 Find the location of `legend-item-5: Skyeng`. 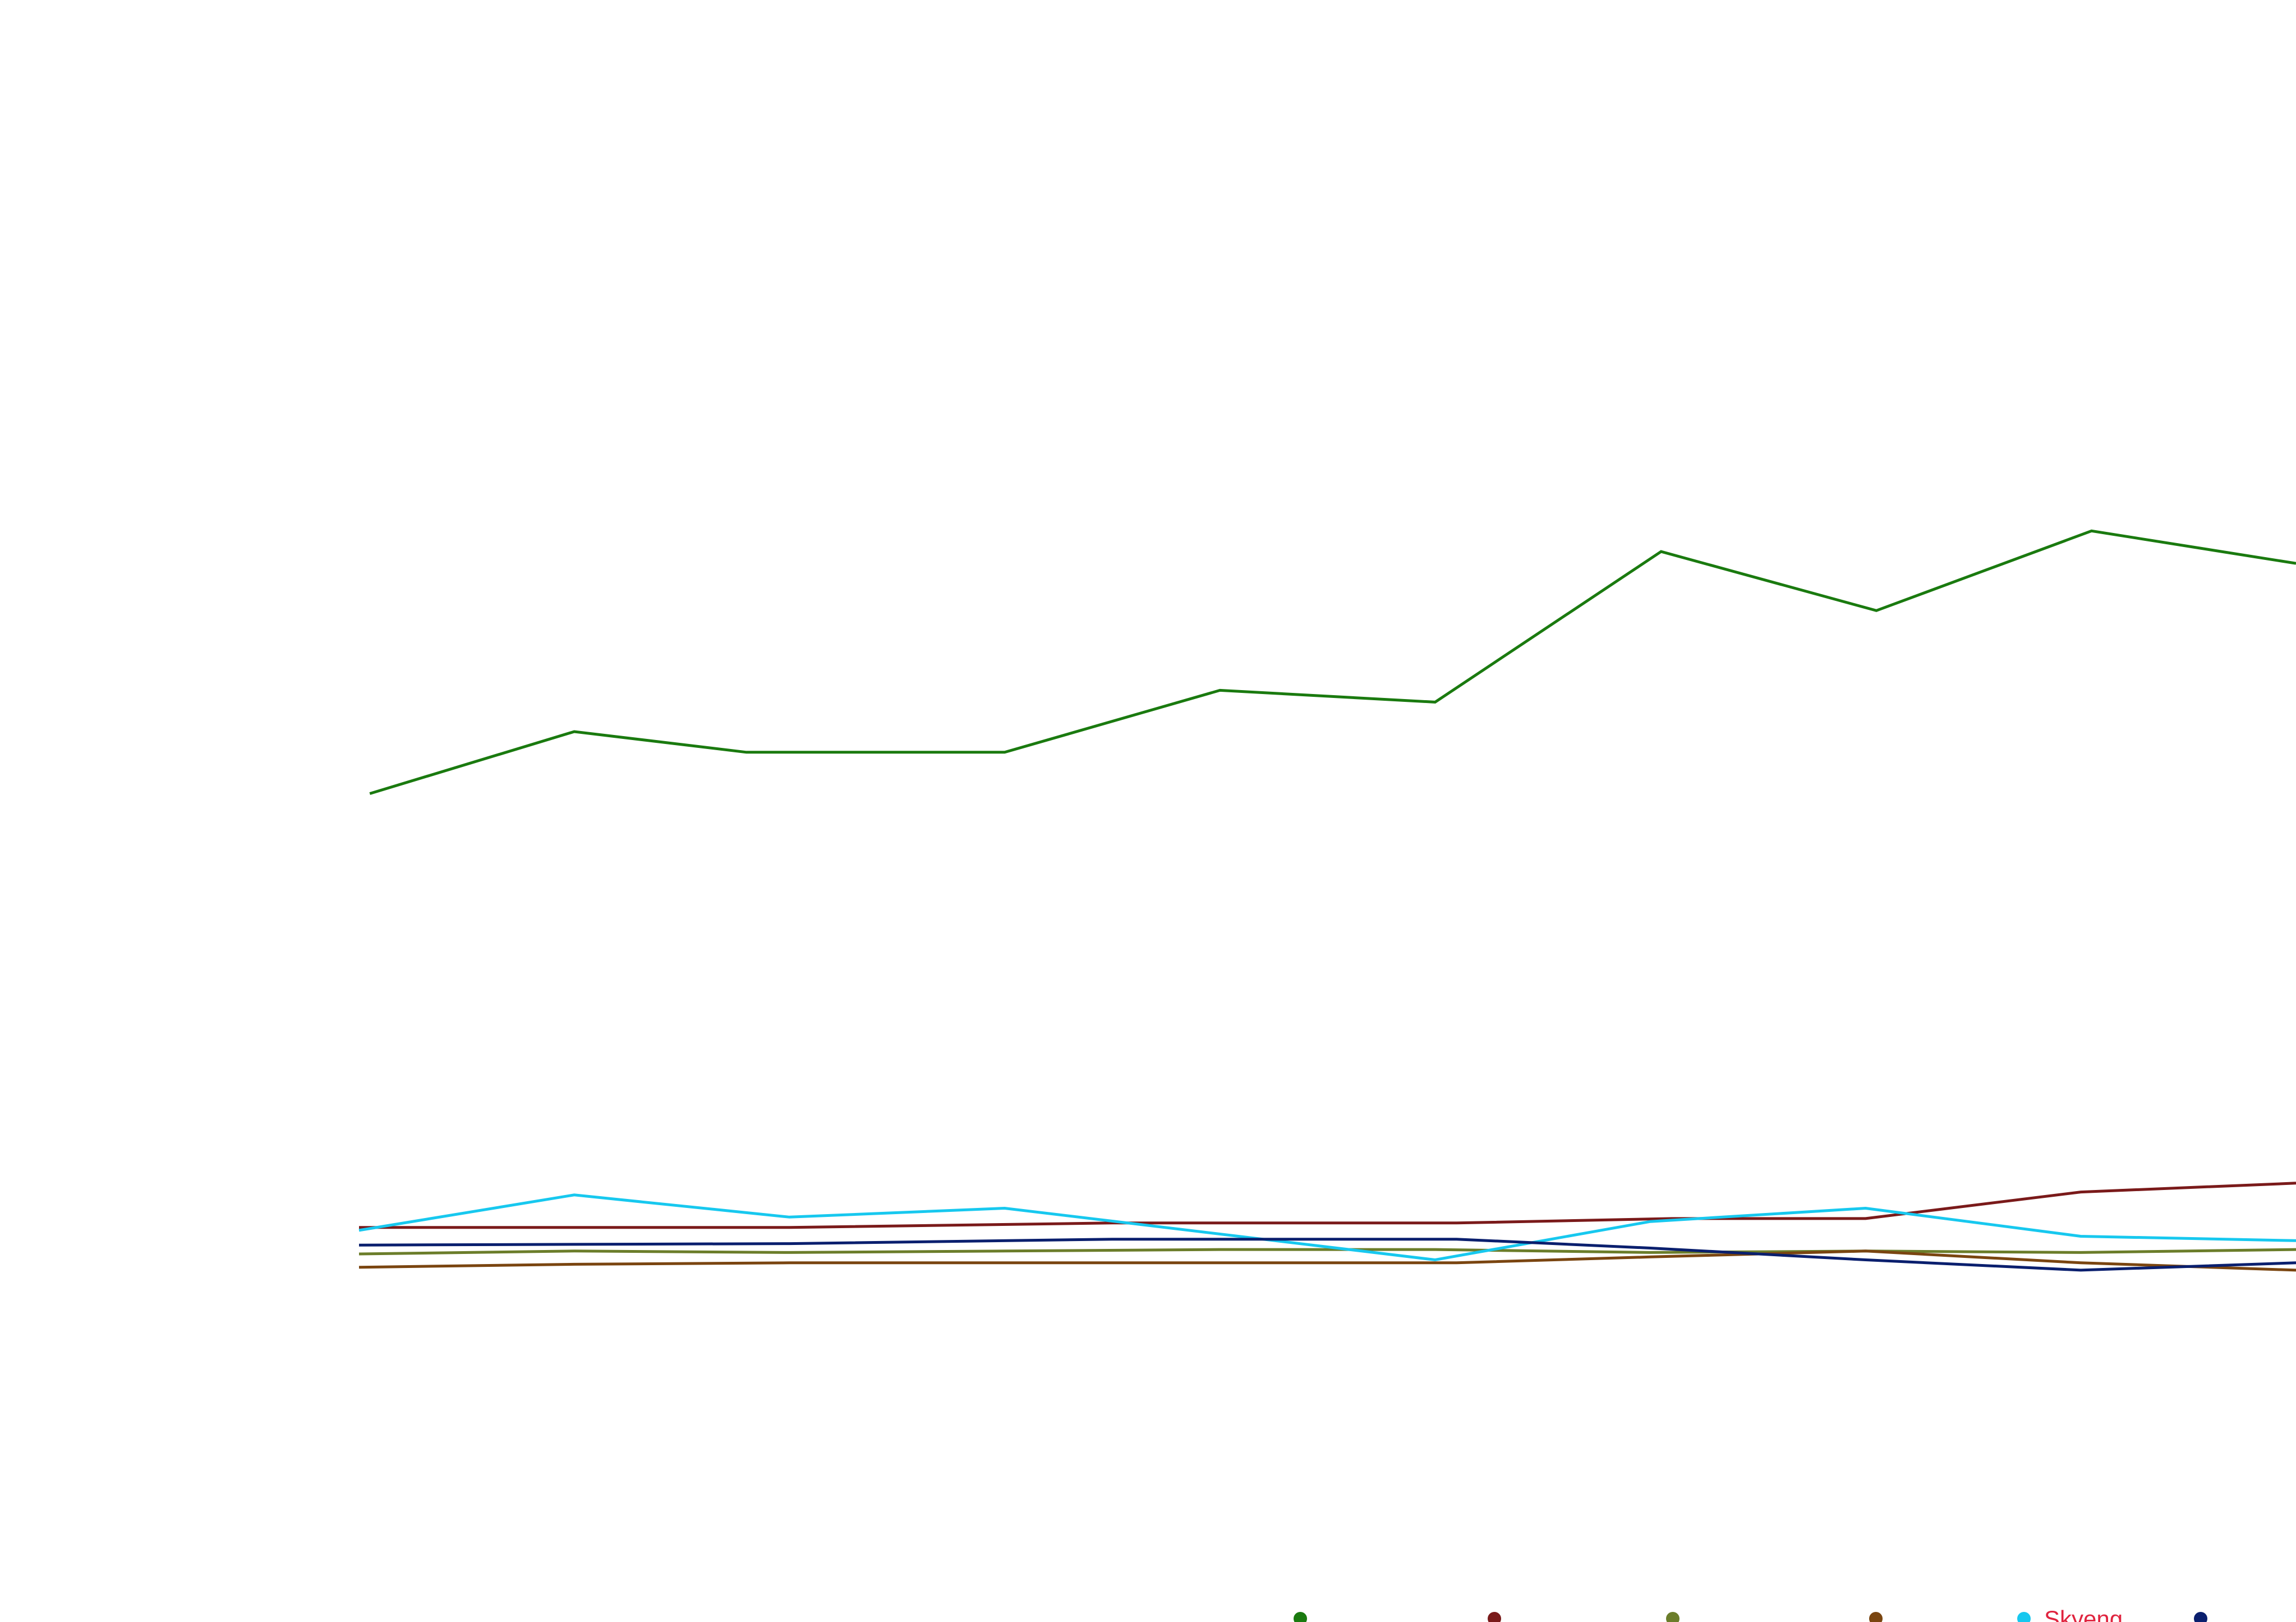

legend-item-5: Skyeng is located at coordinates (2070, 1614).